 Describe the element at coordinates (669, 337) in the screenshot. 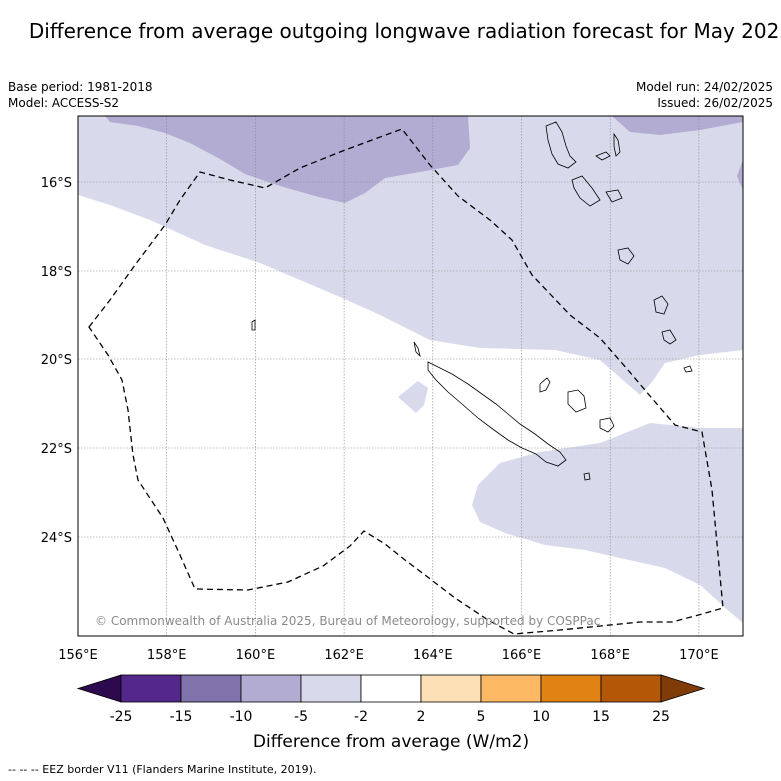

I see `tanna-island` at that location.